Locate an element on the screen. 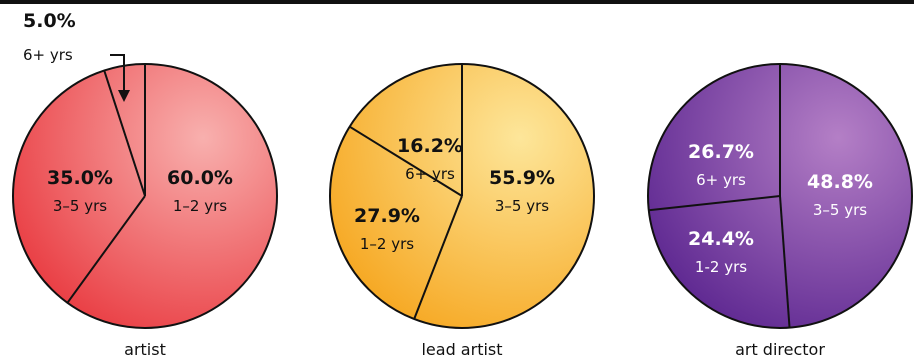  slice-value-artist-6-yrs: 5.0% is located at coordinates (49, 21).